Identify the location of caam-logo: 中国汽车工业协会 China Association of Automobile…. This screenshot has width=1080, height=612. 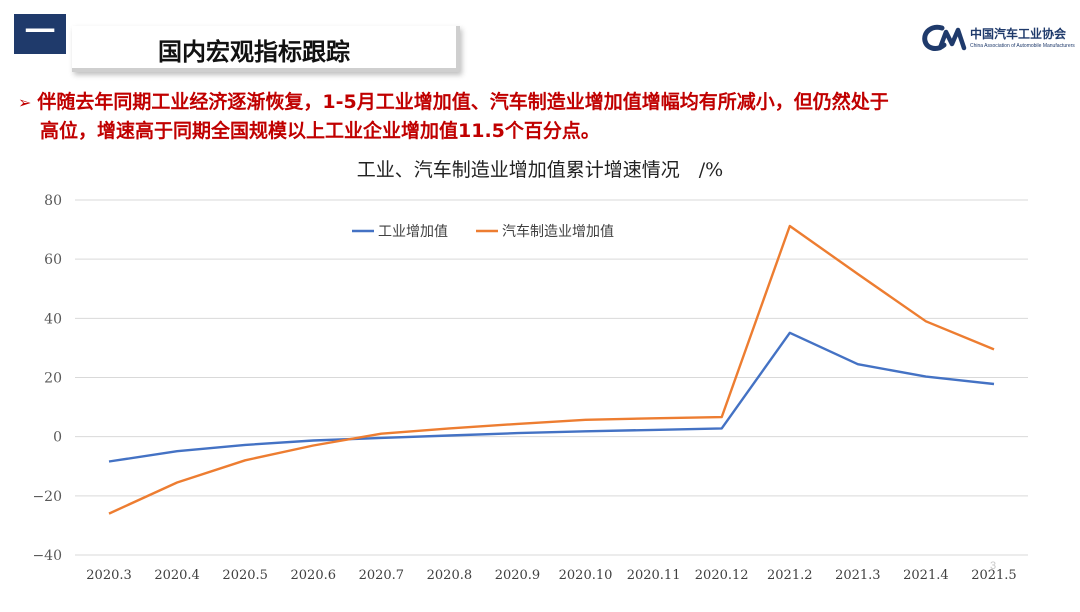
(998, 39).